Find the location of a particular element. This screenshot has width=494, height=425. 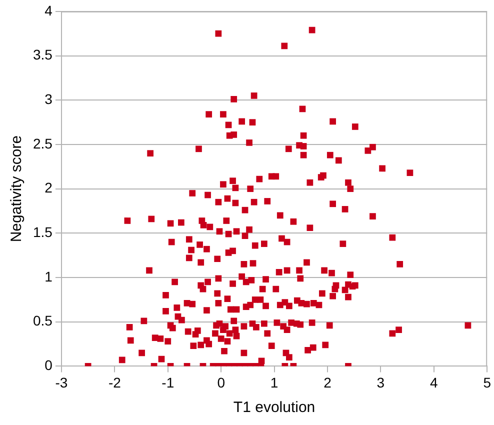

y-tick-label: 3 is located at coordinates (48, 98).